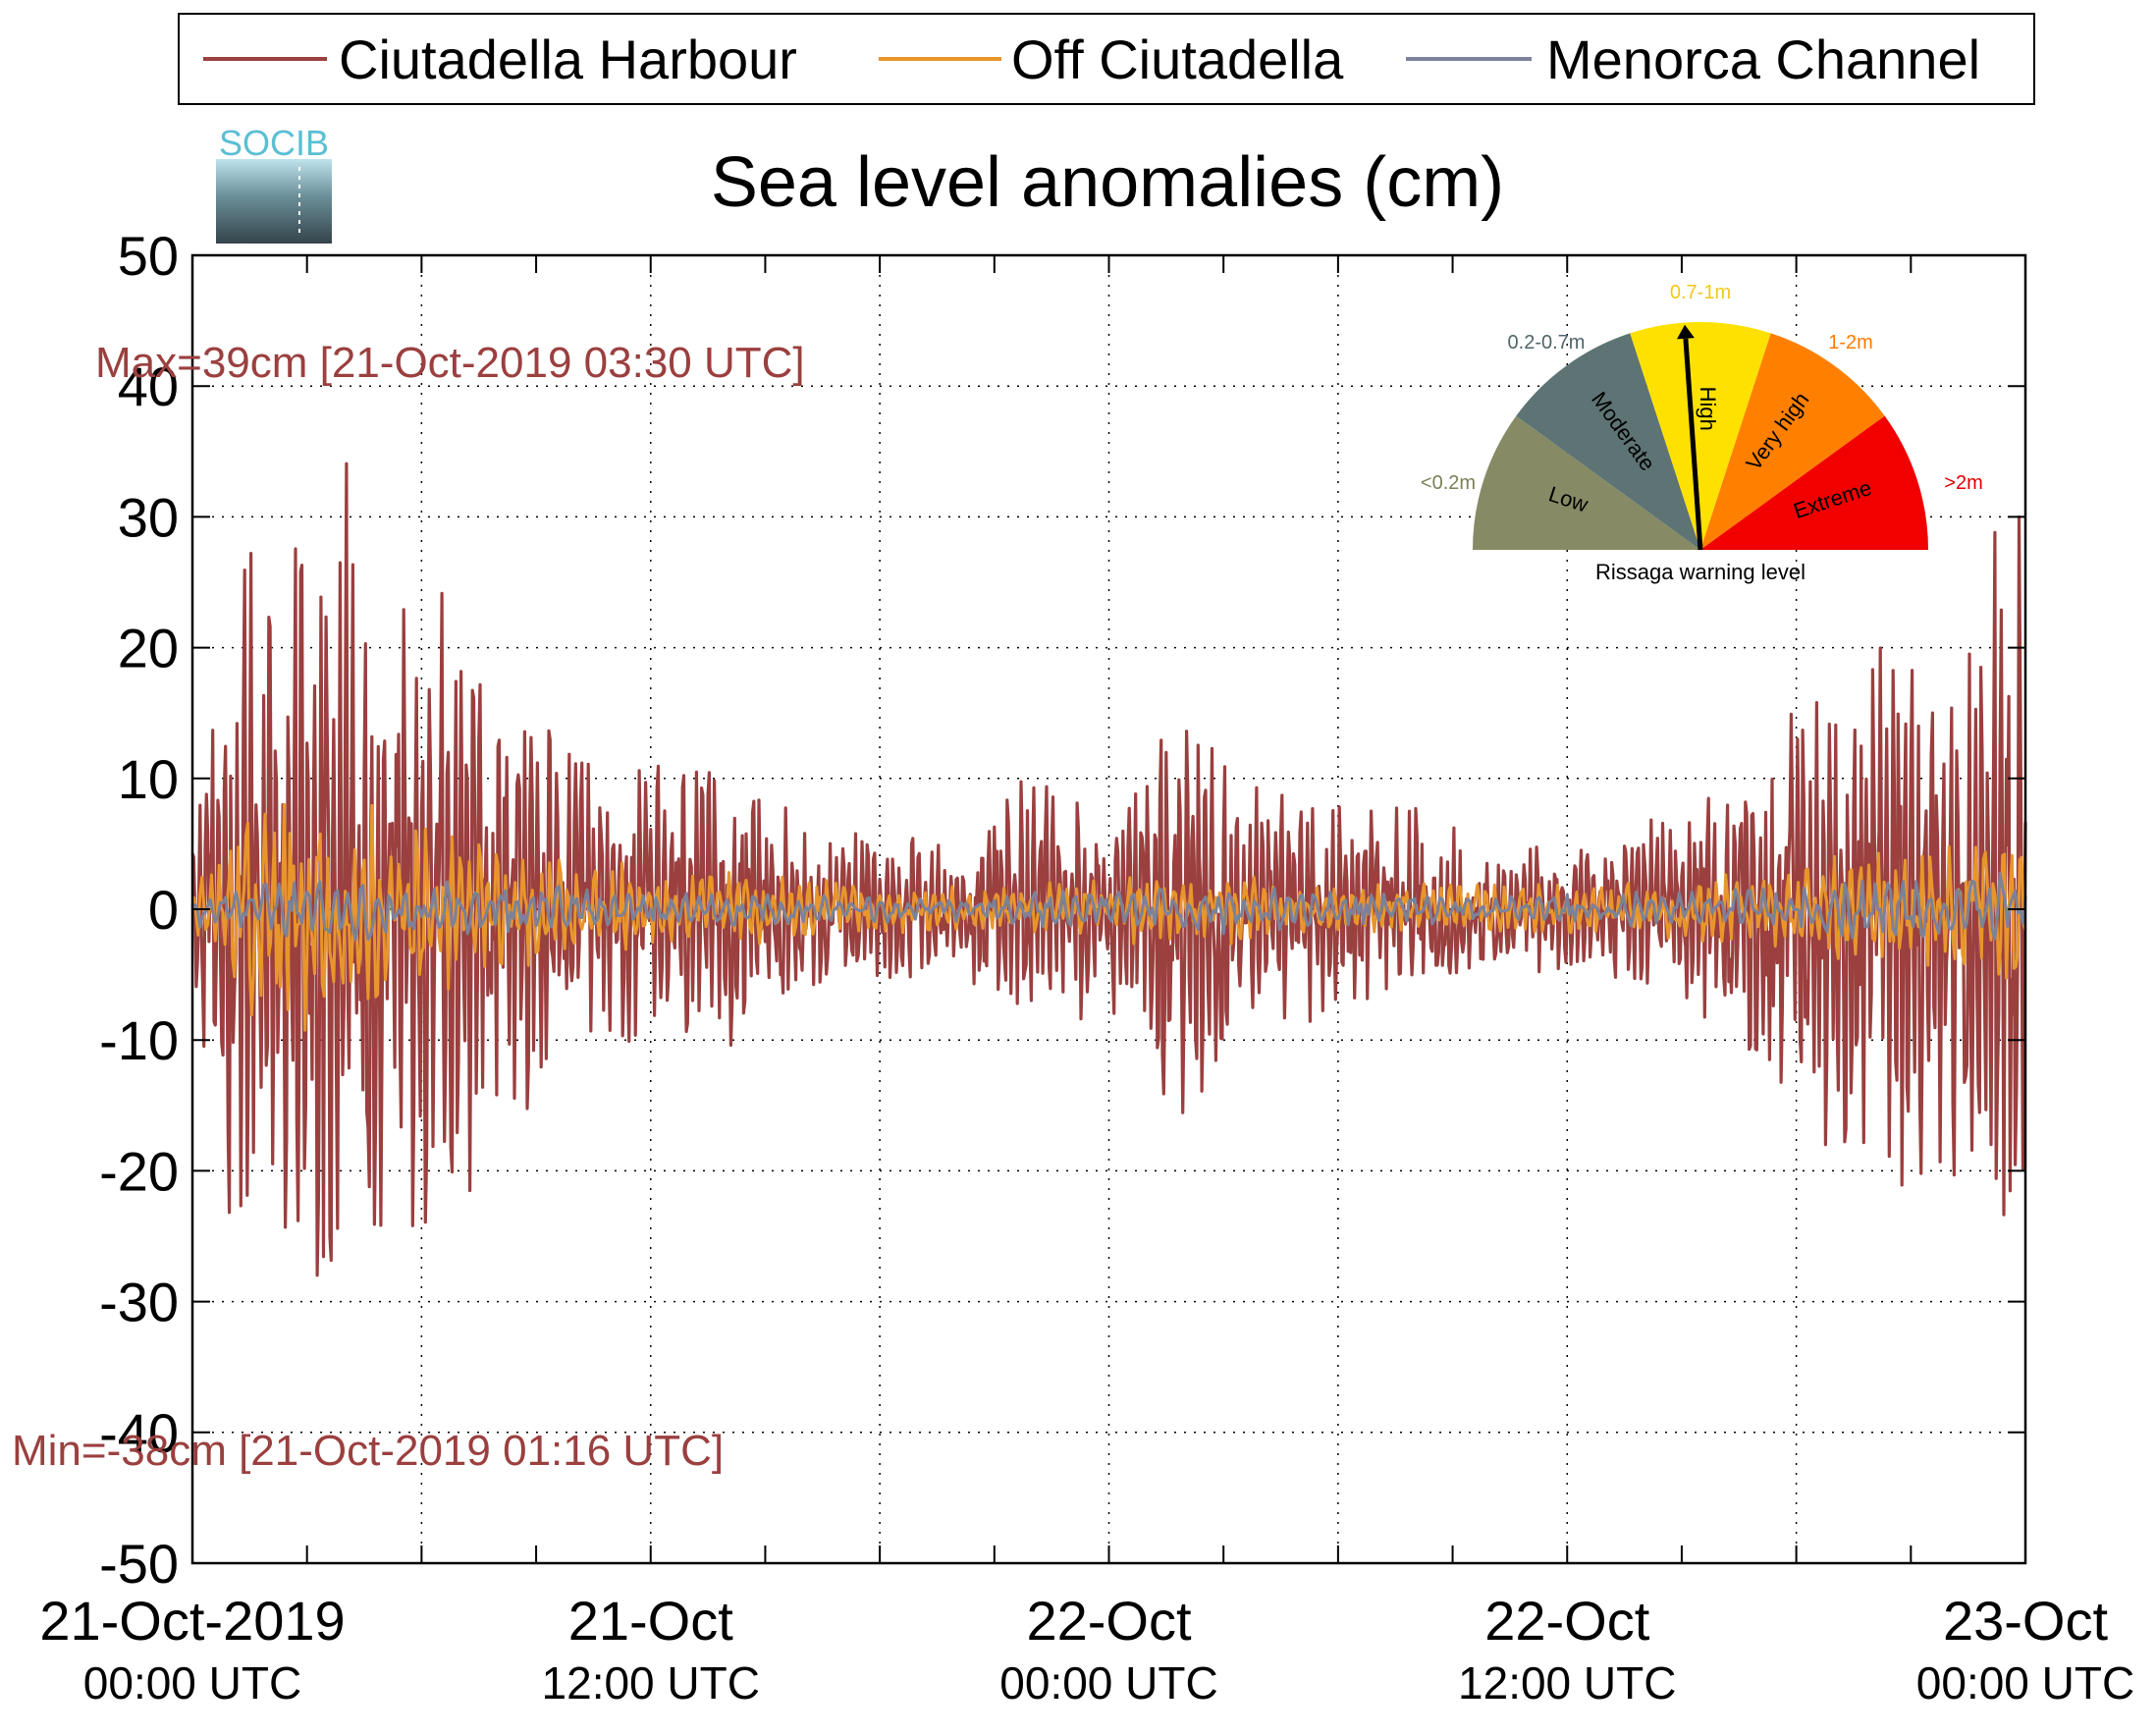  Describe the element at coordinates (1701, 293) in the screenshot. I see `gauge-range-high: 0.7-1m` at that location.